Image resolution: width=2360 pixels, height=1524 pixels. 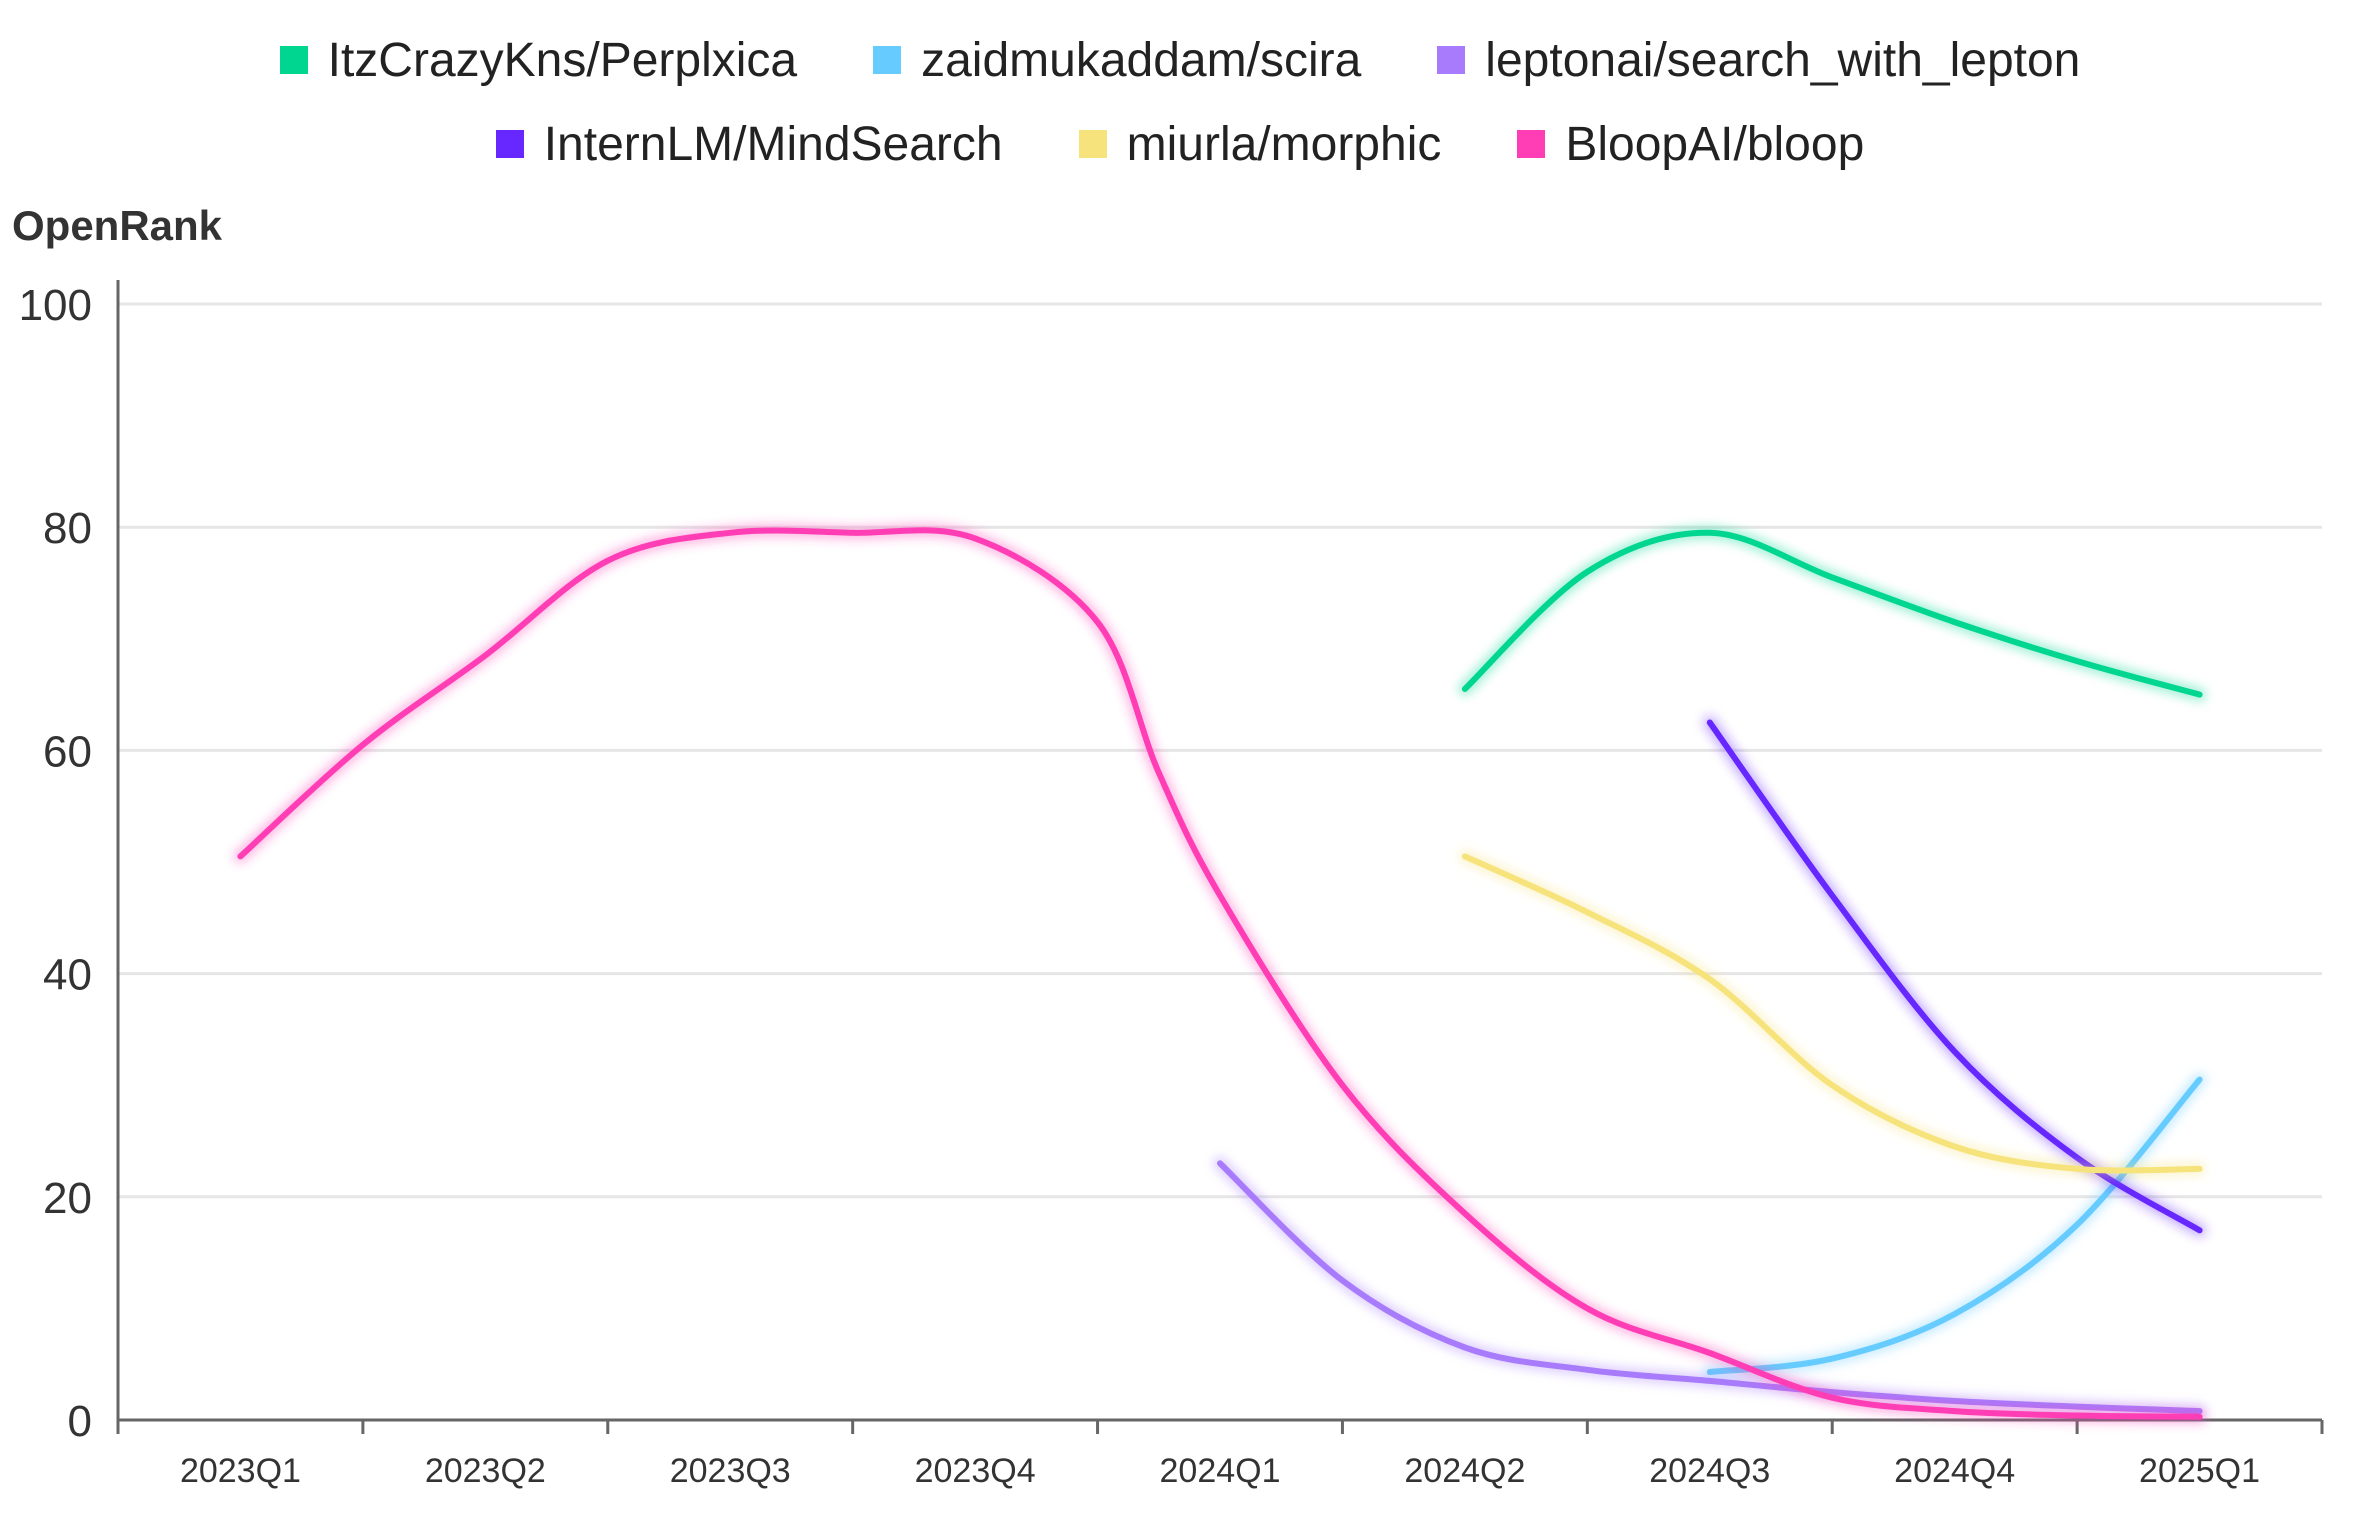 I want to click on legend-label: InternLM/MindSearch, so click(x=773, y=144).